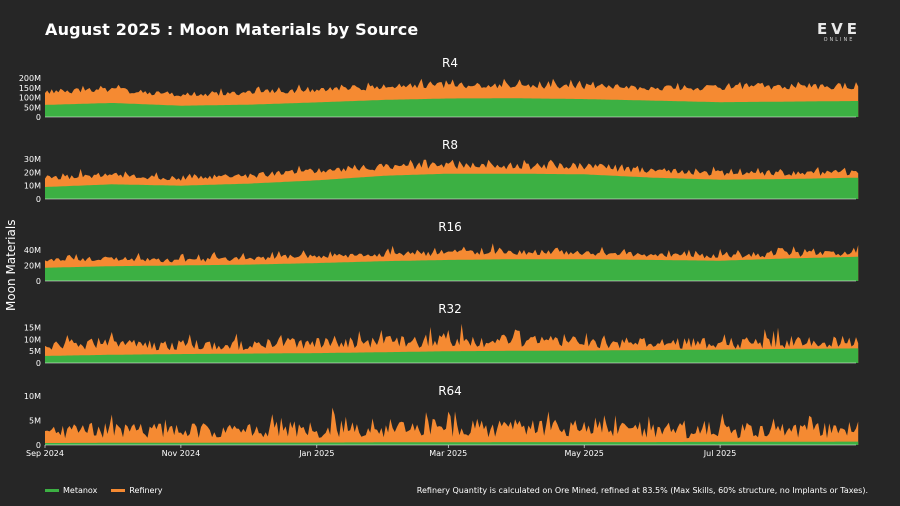 This screenshot has width=900, height=506. Describe the element at coordinates (232, 29) in the screenshot. I see `chart-title: August 2025 : Moon Materials by Source` at that location.